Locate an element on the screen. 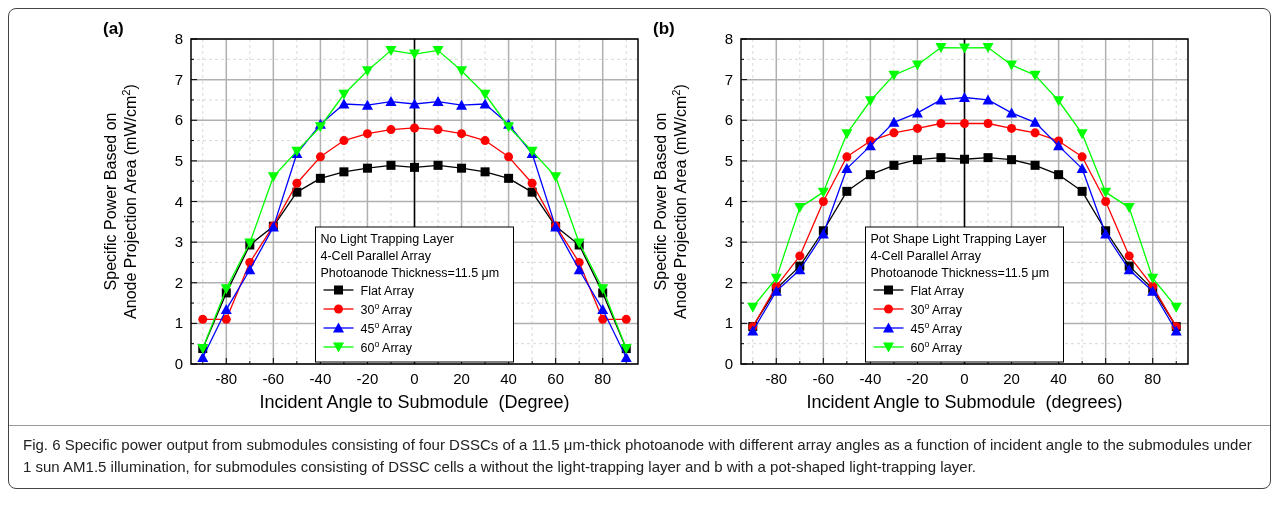 The width and height of the screenshot is (1281, 508). legend-title: Pot Shape Light Trapping Layer 4-Cell Parallel Array Photoanode Thickness=11.5 μm is located at coordinates (960, 256).